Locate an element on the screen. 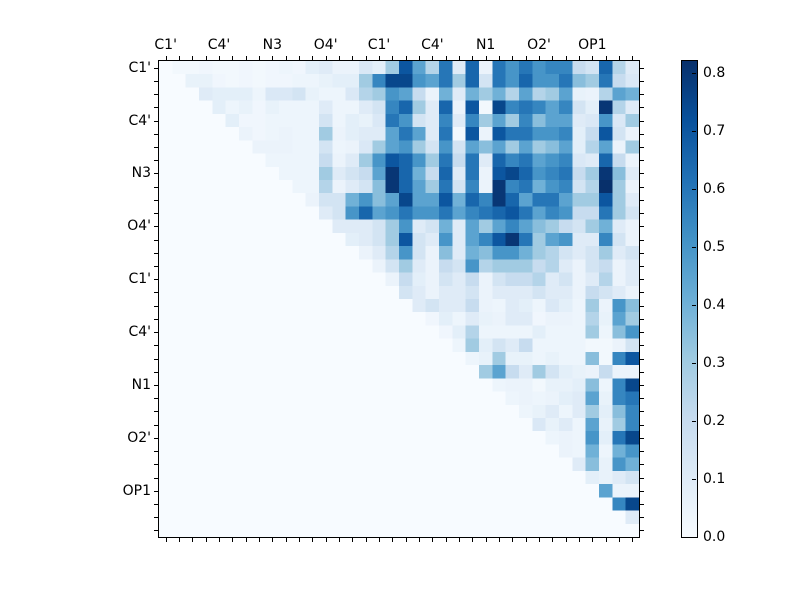 The image size is (800, 600). colorbar-tick-label: 0.0 is located at coordinates (714, 537).